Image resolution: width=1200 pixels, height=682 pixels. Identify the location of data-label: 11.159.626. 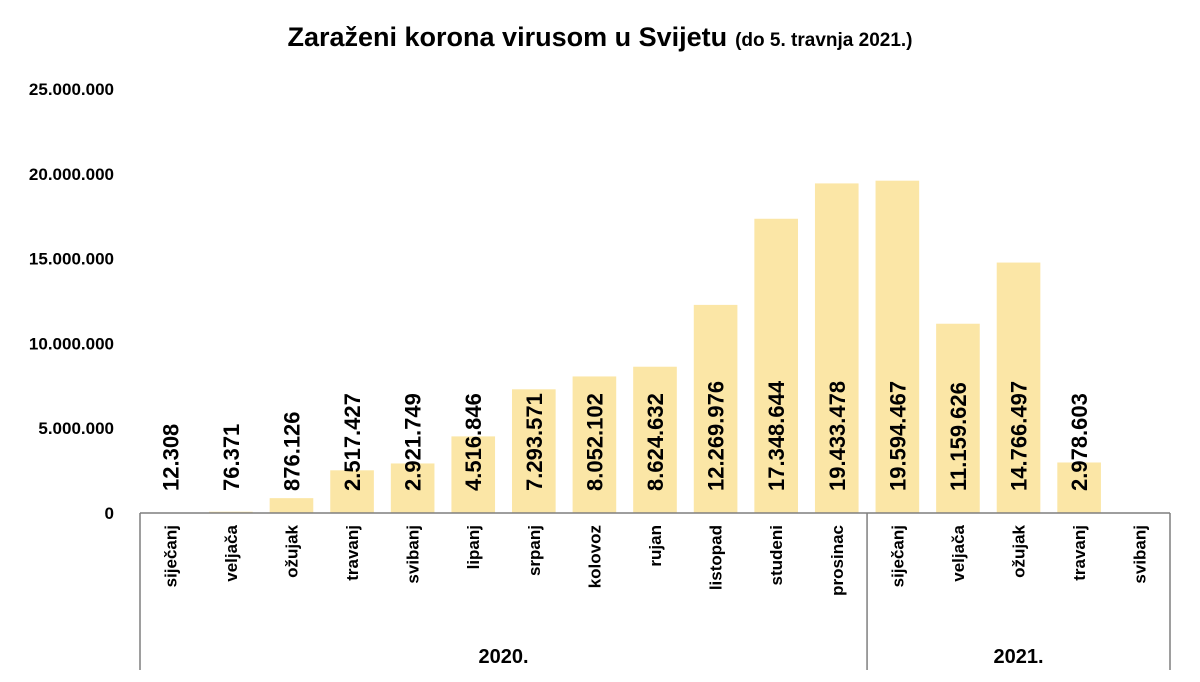
(958, 436).